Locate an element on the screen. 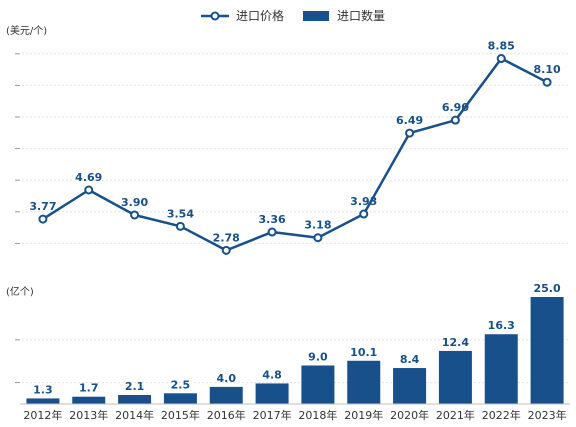 The height and width of the screenshot is (427, 576). price-data-label: 3.90 is located at coordinates (134, 202).